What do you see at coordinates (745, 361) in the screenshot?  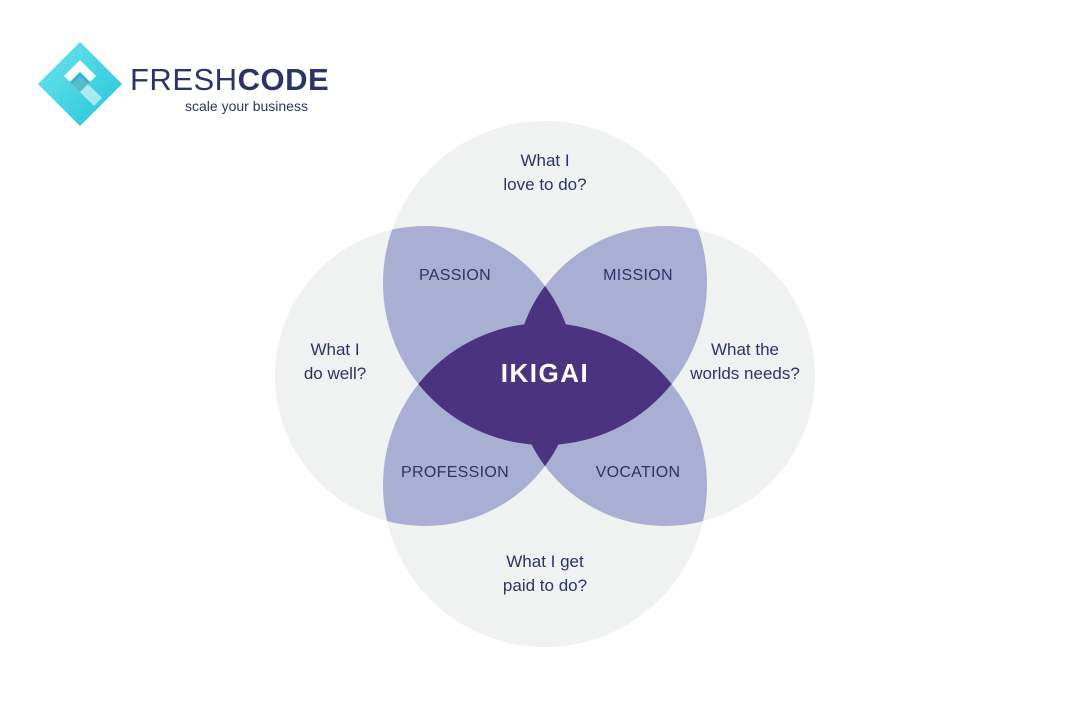 I see `label-world-needs: What the worlds needs?` at bounding box center [745, 361].